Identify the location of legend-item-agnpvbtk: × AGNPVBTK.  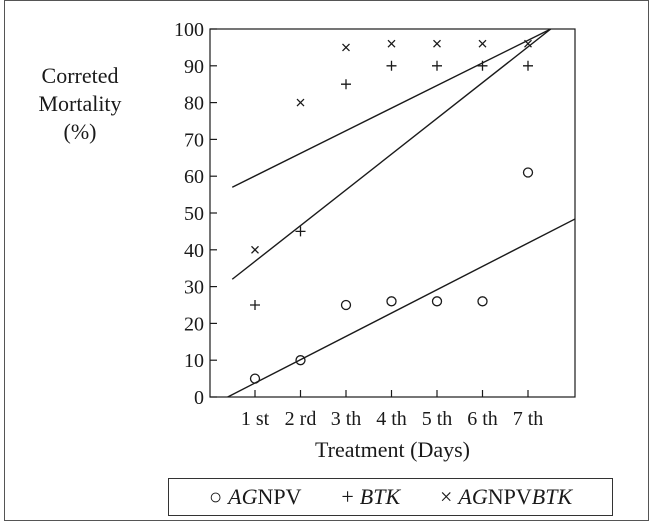
(506, 497).